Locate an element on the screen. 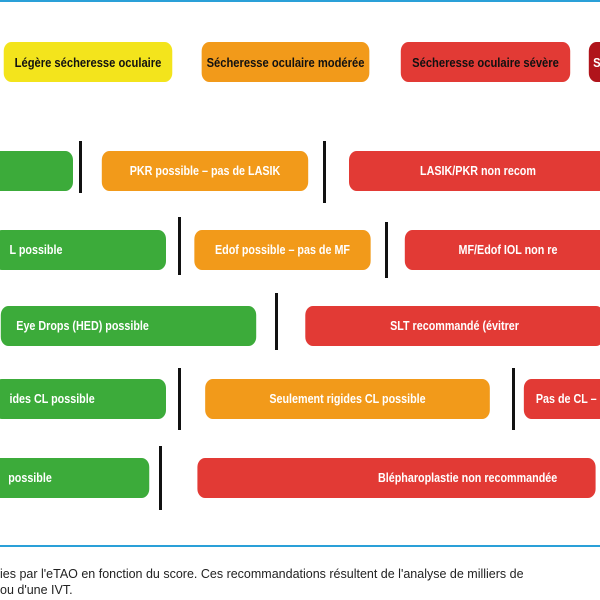 This screenshot has height=600, width=600. row4-green-band: ides CL possible is located at coordinates (83, 399).